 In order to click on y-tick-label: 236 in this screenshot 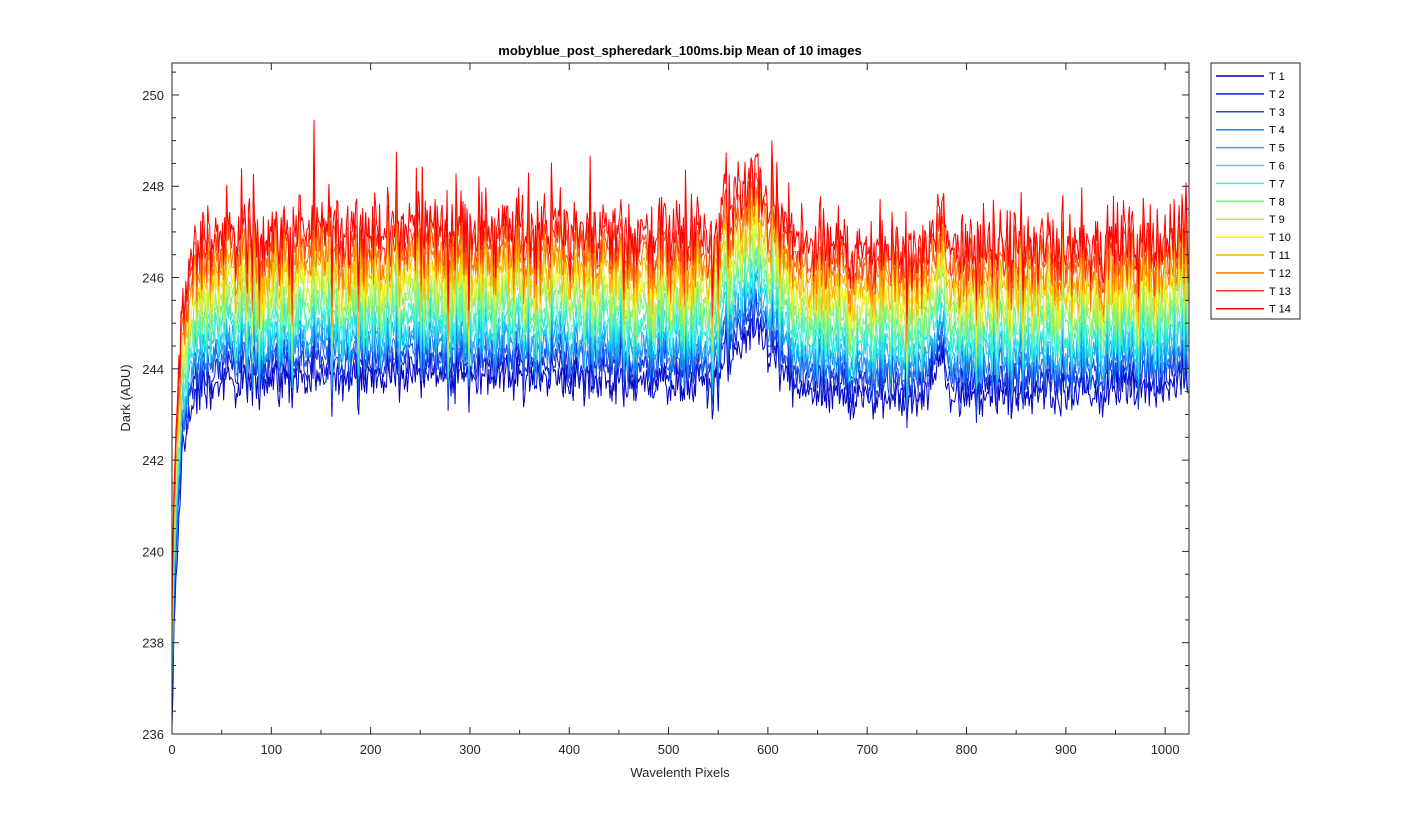, I will do `click(153, 734)`.